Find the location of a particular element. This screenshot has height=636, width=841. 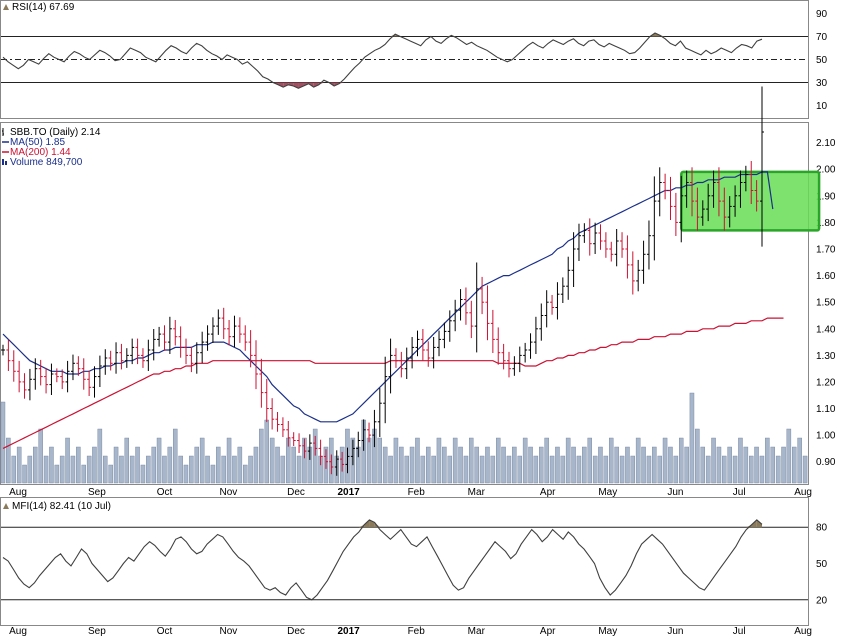

y-tick-label: 1.10 is located at coordinates (826, 409).